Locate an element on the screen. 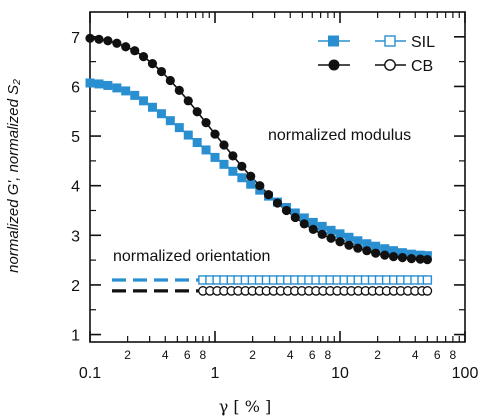  legend-marker-open-circle is located at coordinates (390, 65).